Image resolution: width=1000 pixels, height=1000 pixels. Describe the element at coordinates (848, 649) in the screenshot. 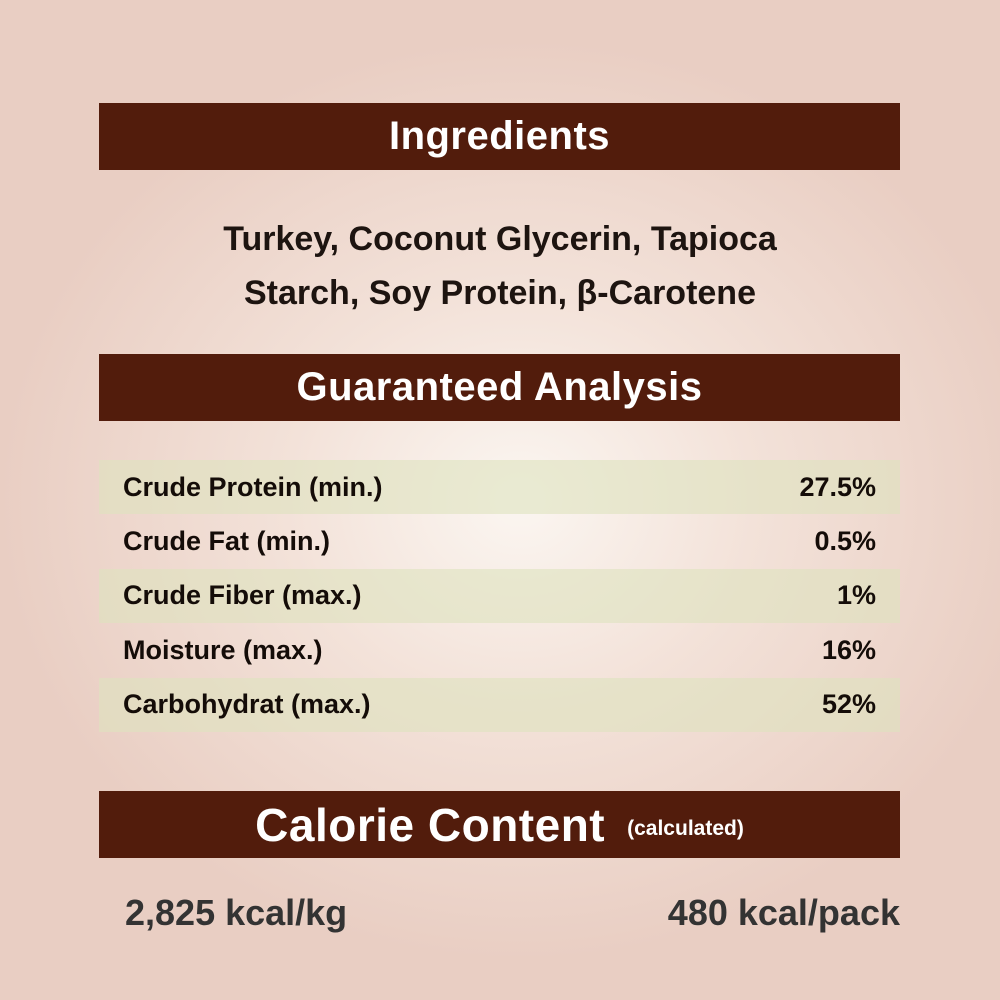

I see `row-value: 16%` at that location.